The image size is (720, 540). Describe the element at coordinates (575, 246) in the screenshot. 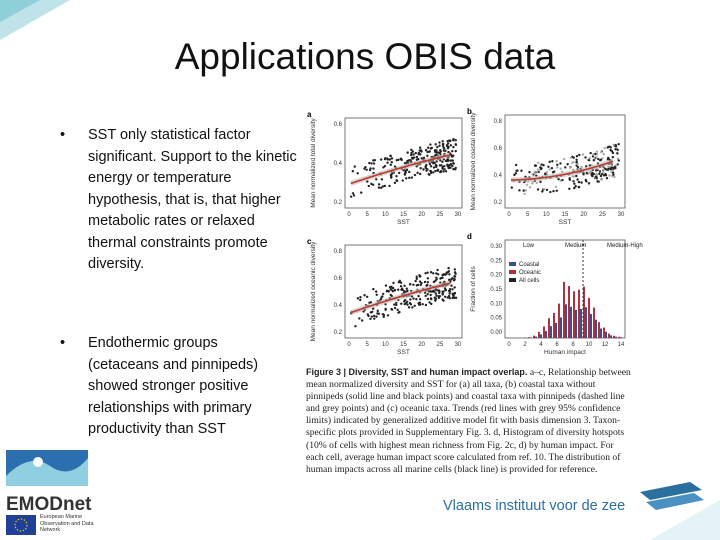

I see `zone-label: Medium` at that location.